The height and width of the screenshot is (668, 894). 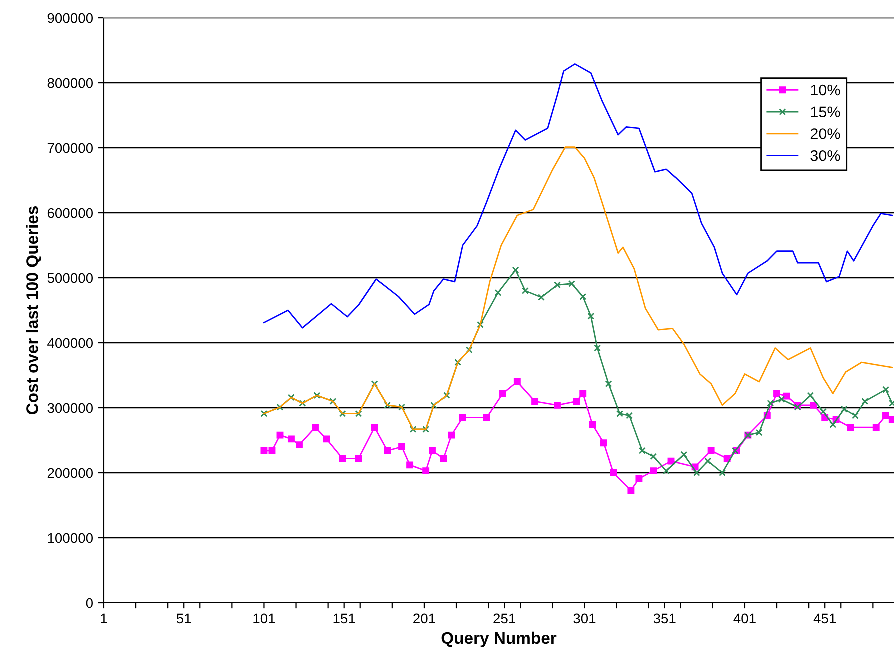 I want to click on y-tick-label: 600000, so click(x=71, y=213).